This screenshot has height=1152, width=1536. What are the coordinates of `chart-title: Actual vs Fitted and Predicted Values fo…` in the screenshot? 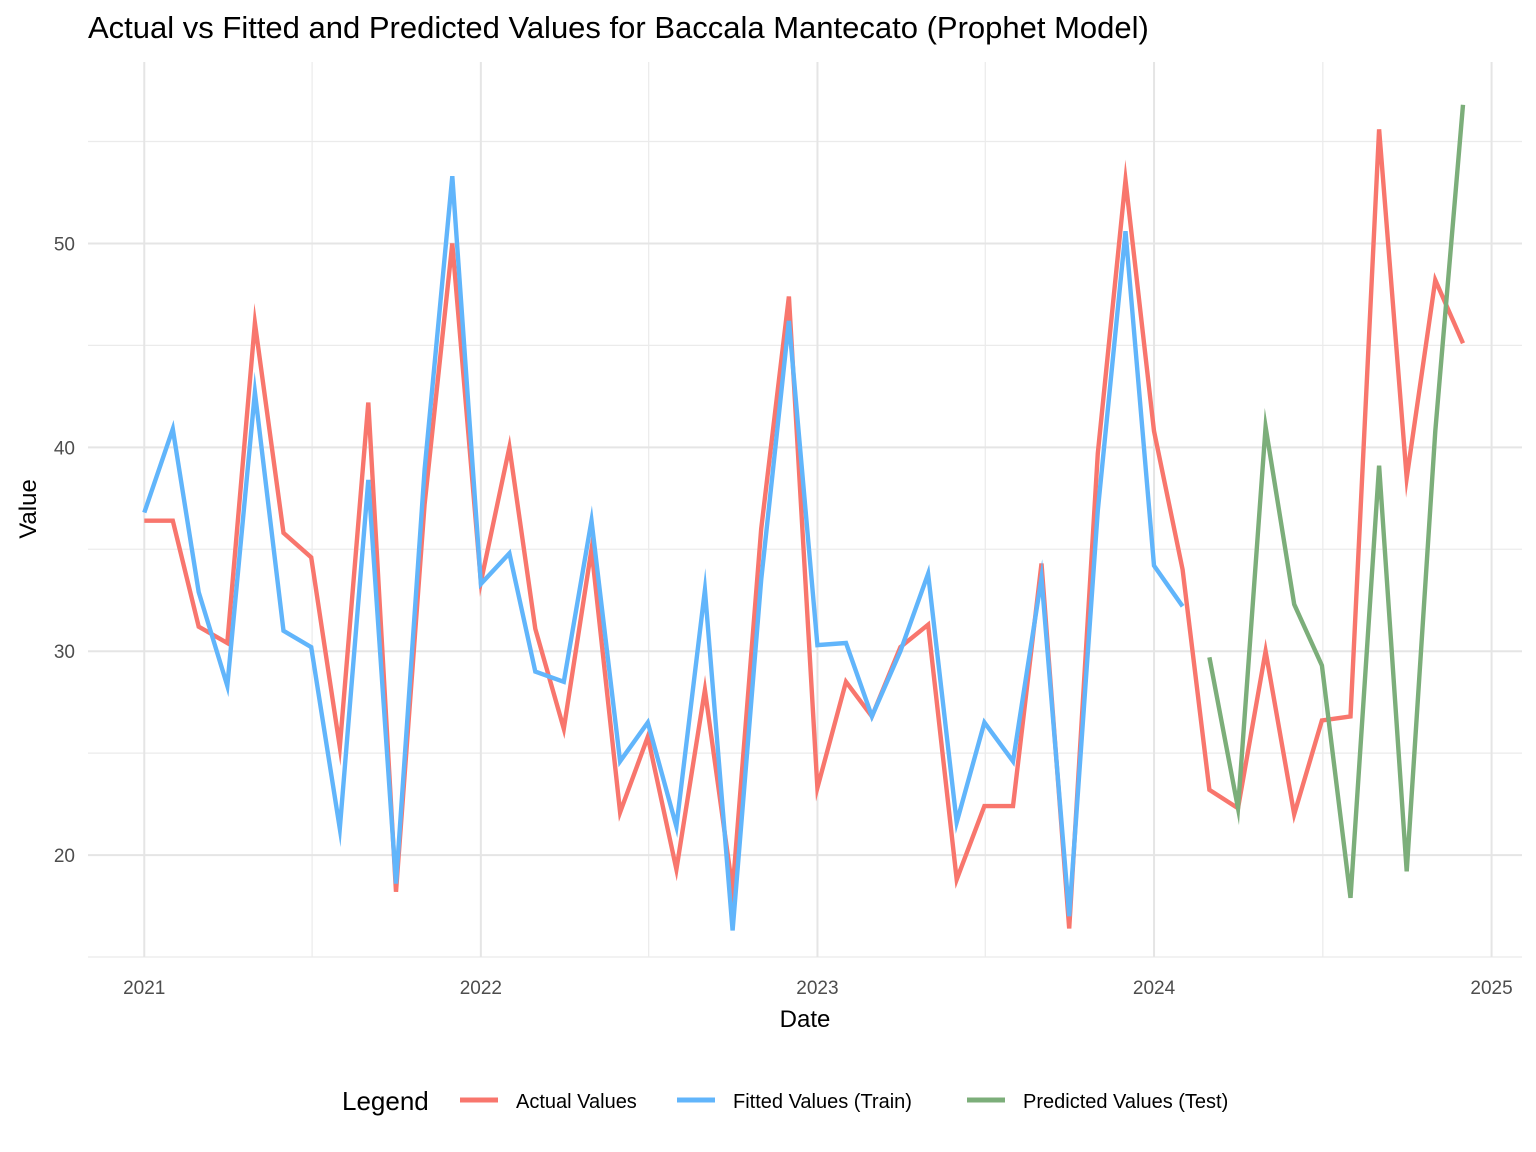 It's located at (618, 27).